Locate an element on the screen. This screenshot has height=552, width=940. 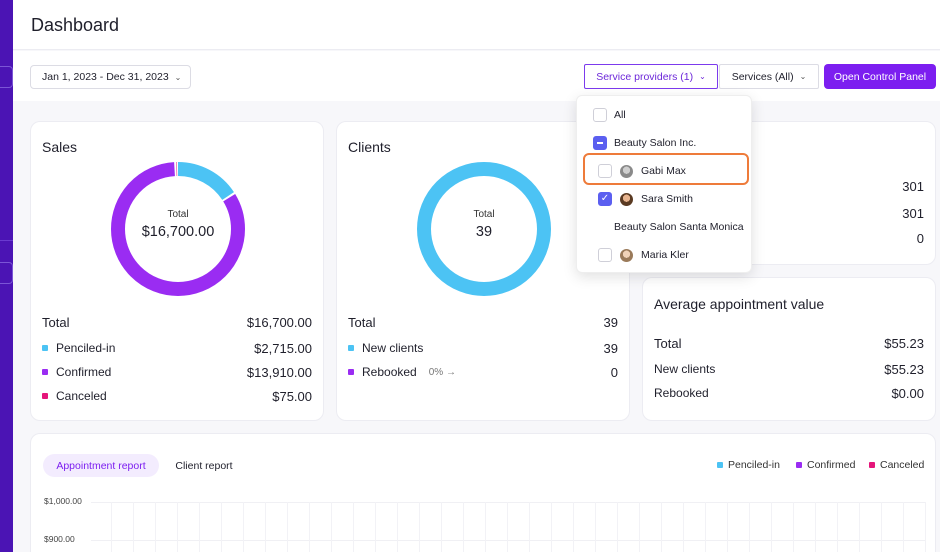
item-label: Maria Kler is located at coordinates (665, 255).